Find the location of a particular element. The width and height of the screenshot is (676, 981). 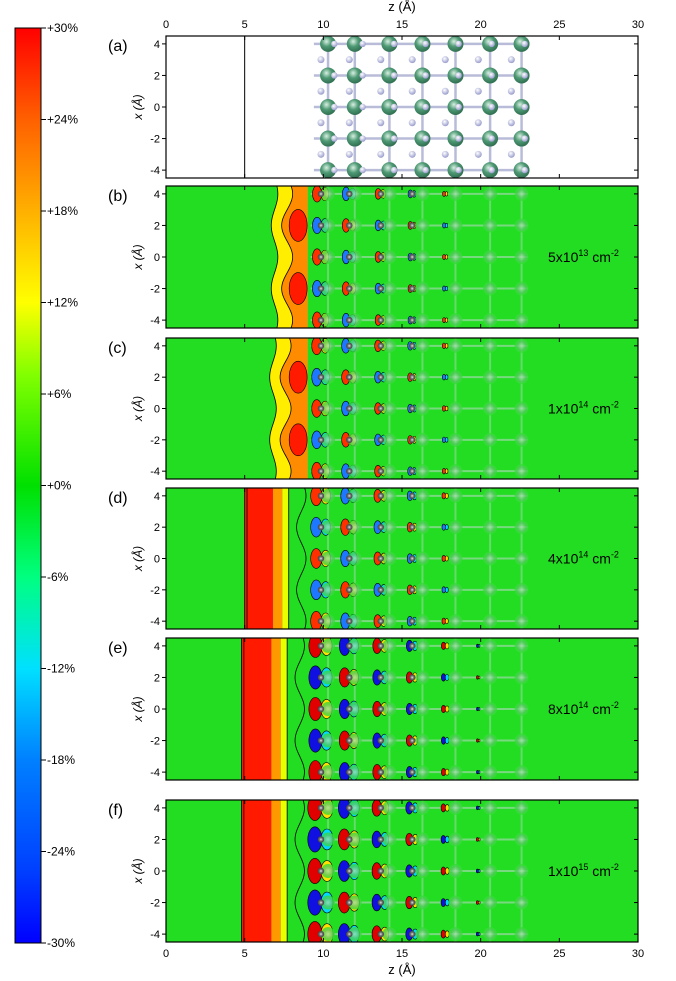

y-tick-label: 0 is located at coordinates (157, 258).